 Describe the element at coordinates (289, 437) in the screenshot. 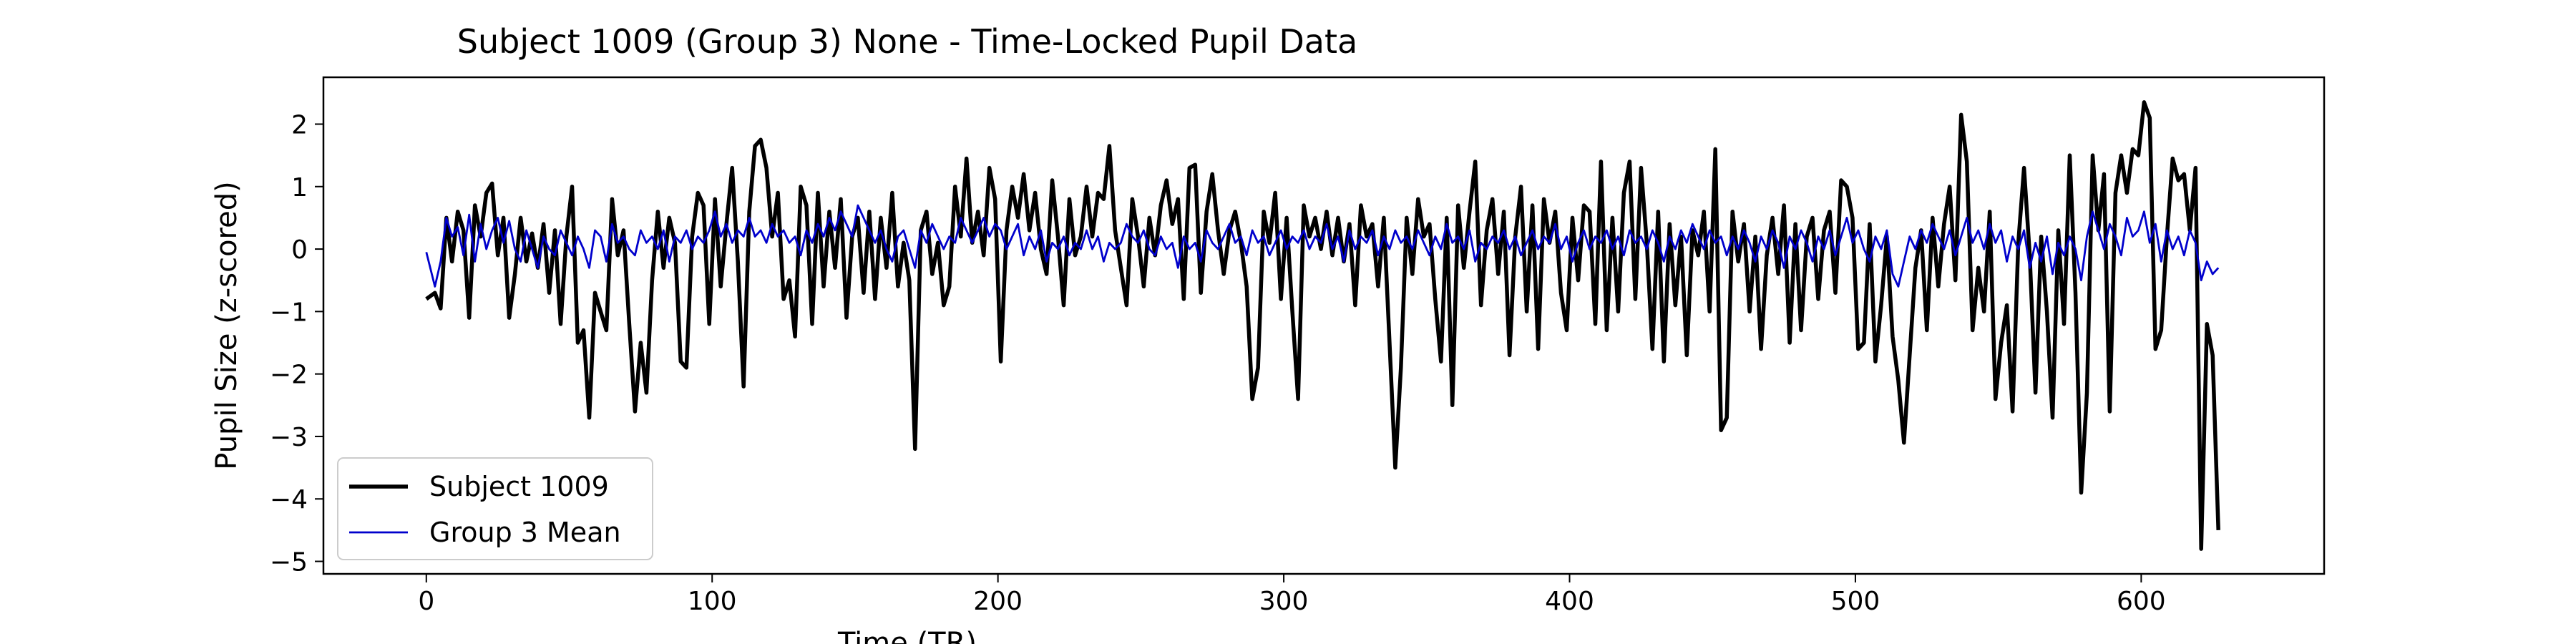

I see `y-tick-label: −3` at that location.